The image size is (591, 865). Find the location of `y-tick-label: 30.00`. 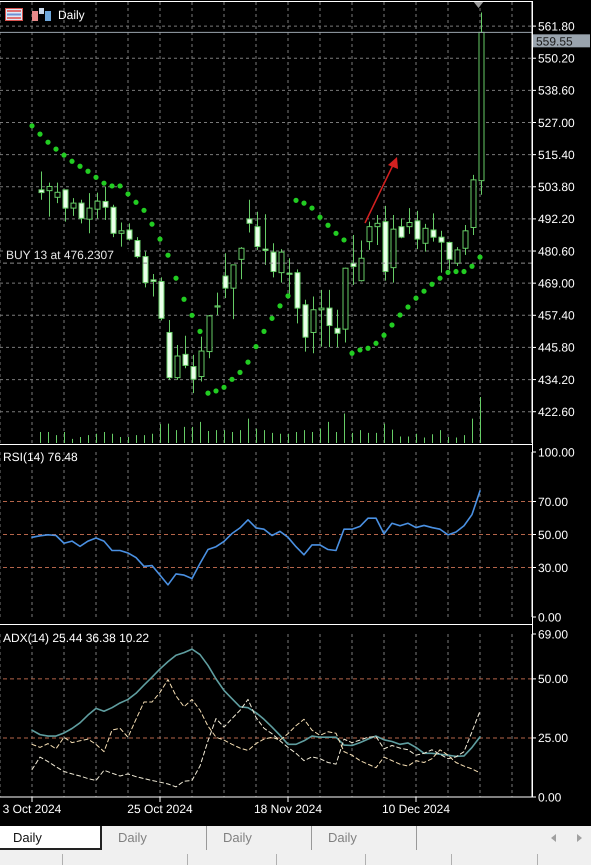

y-tick-label: 30.00 is located at coordinates (553, 567).